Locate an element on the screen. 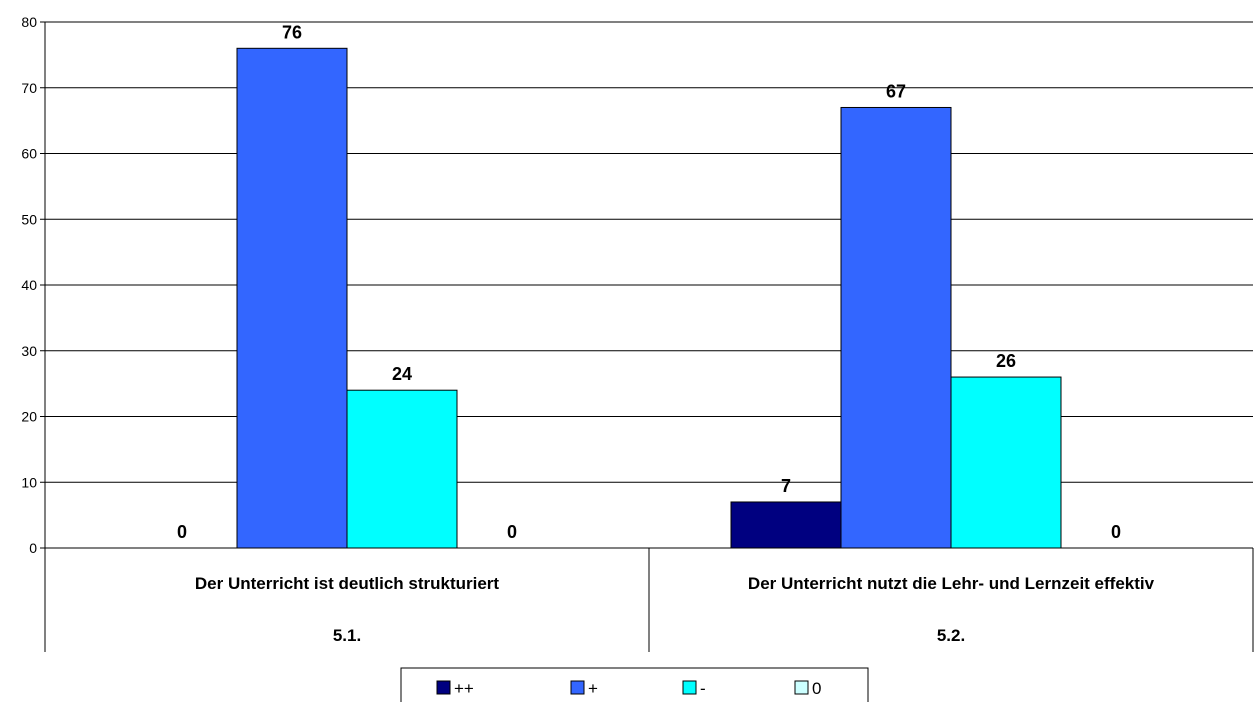  y-tick-label: 50 is located at coordinates (29, 219).